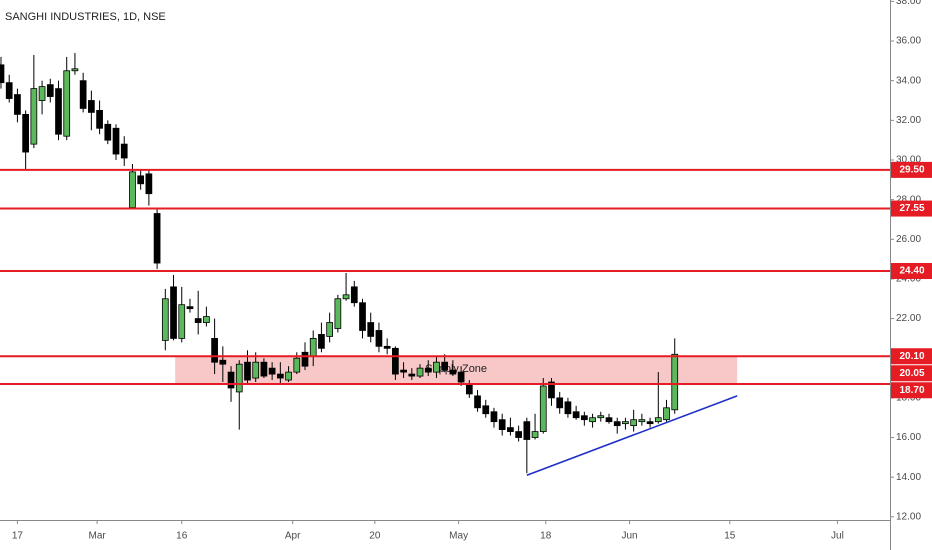 The width and height of the screenshot is (932, 550). I want to click on trendline, so click(632, 435).